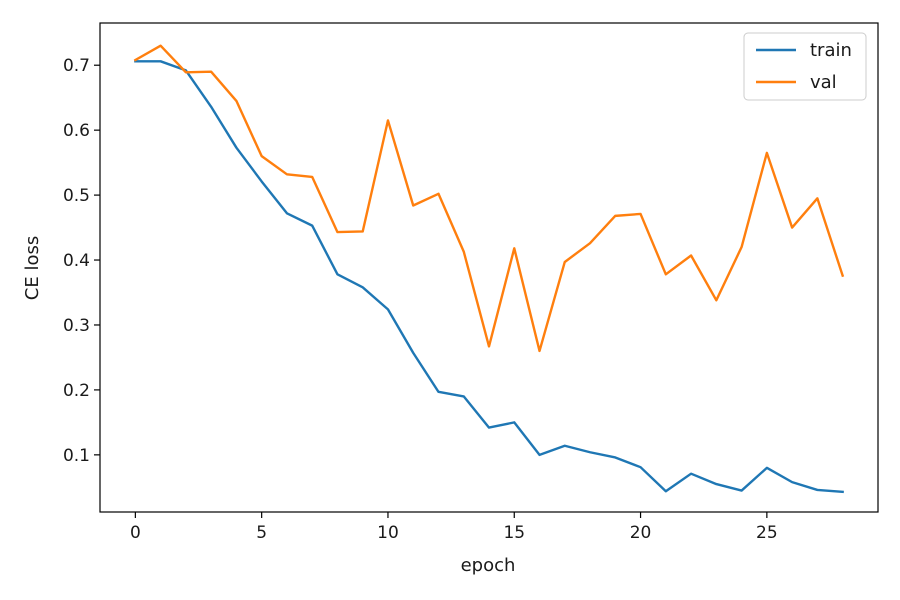 The height and width of the screenshot is (600, 900). I want to click on y-axis-label: CE loss, so click(32, 268).